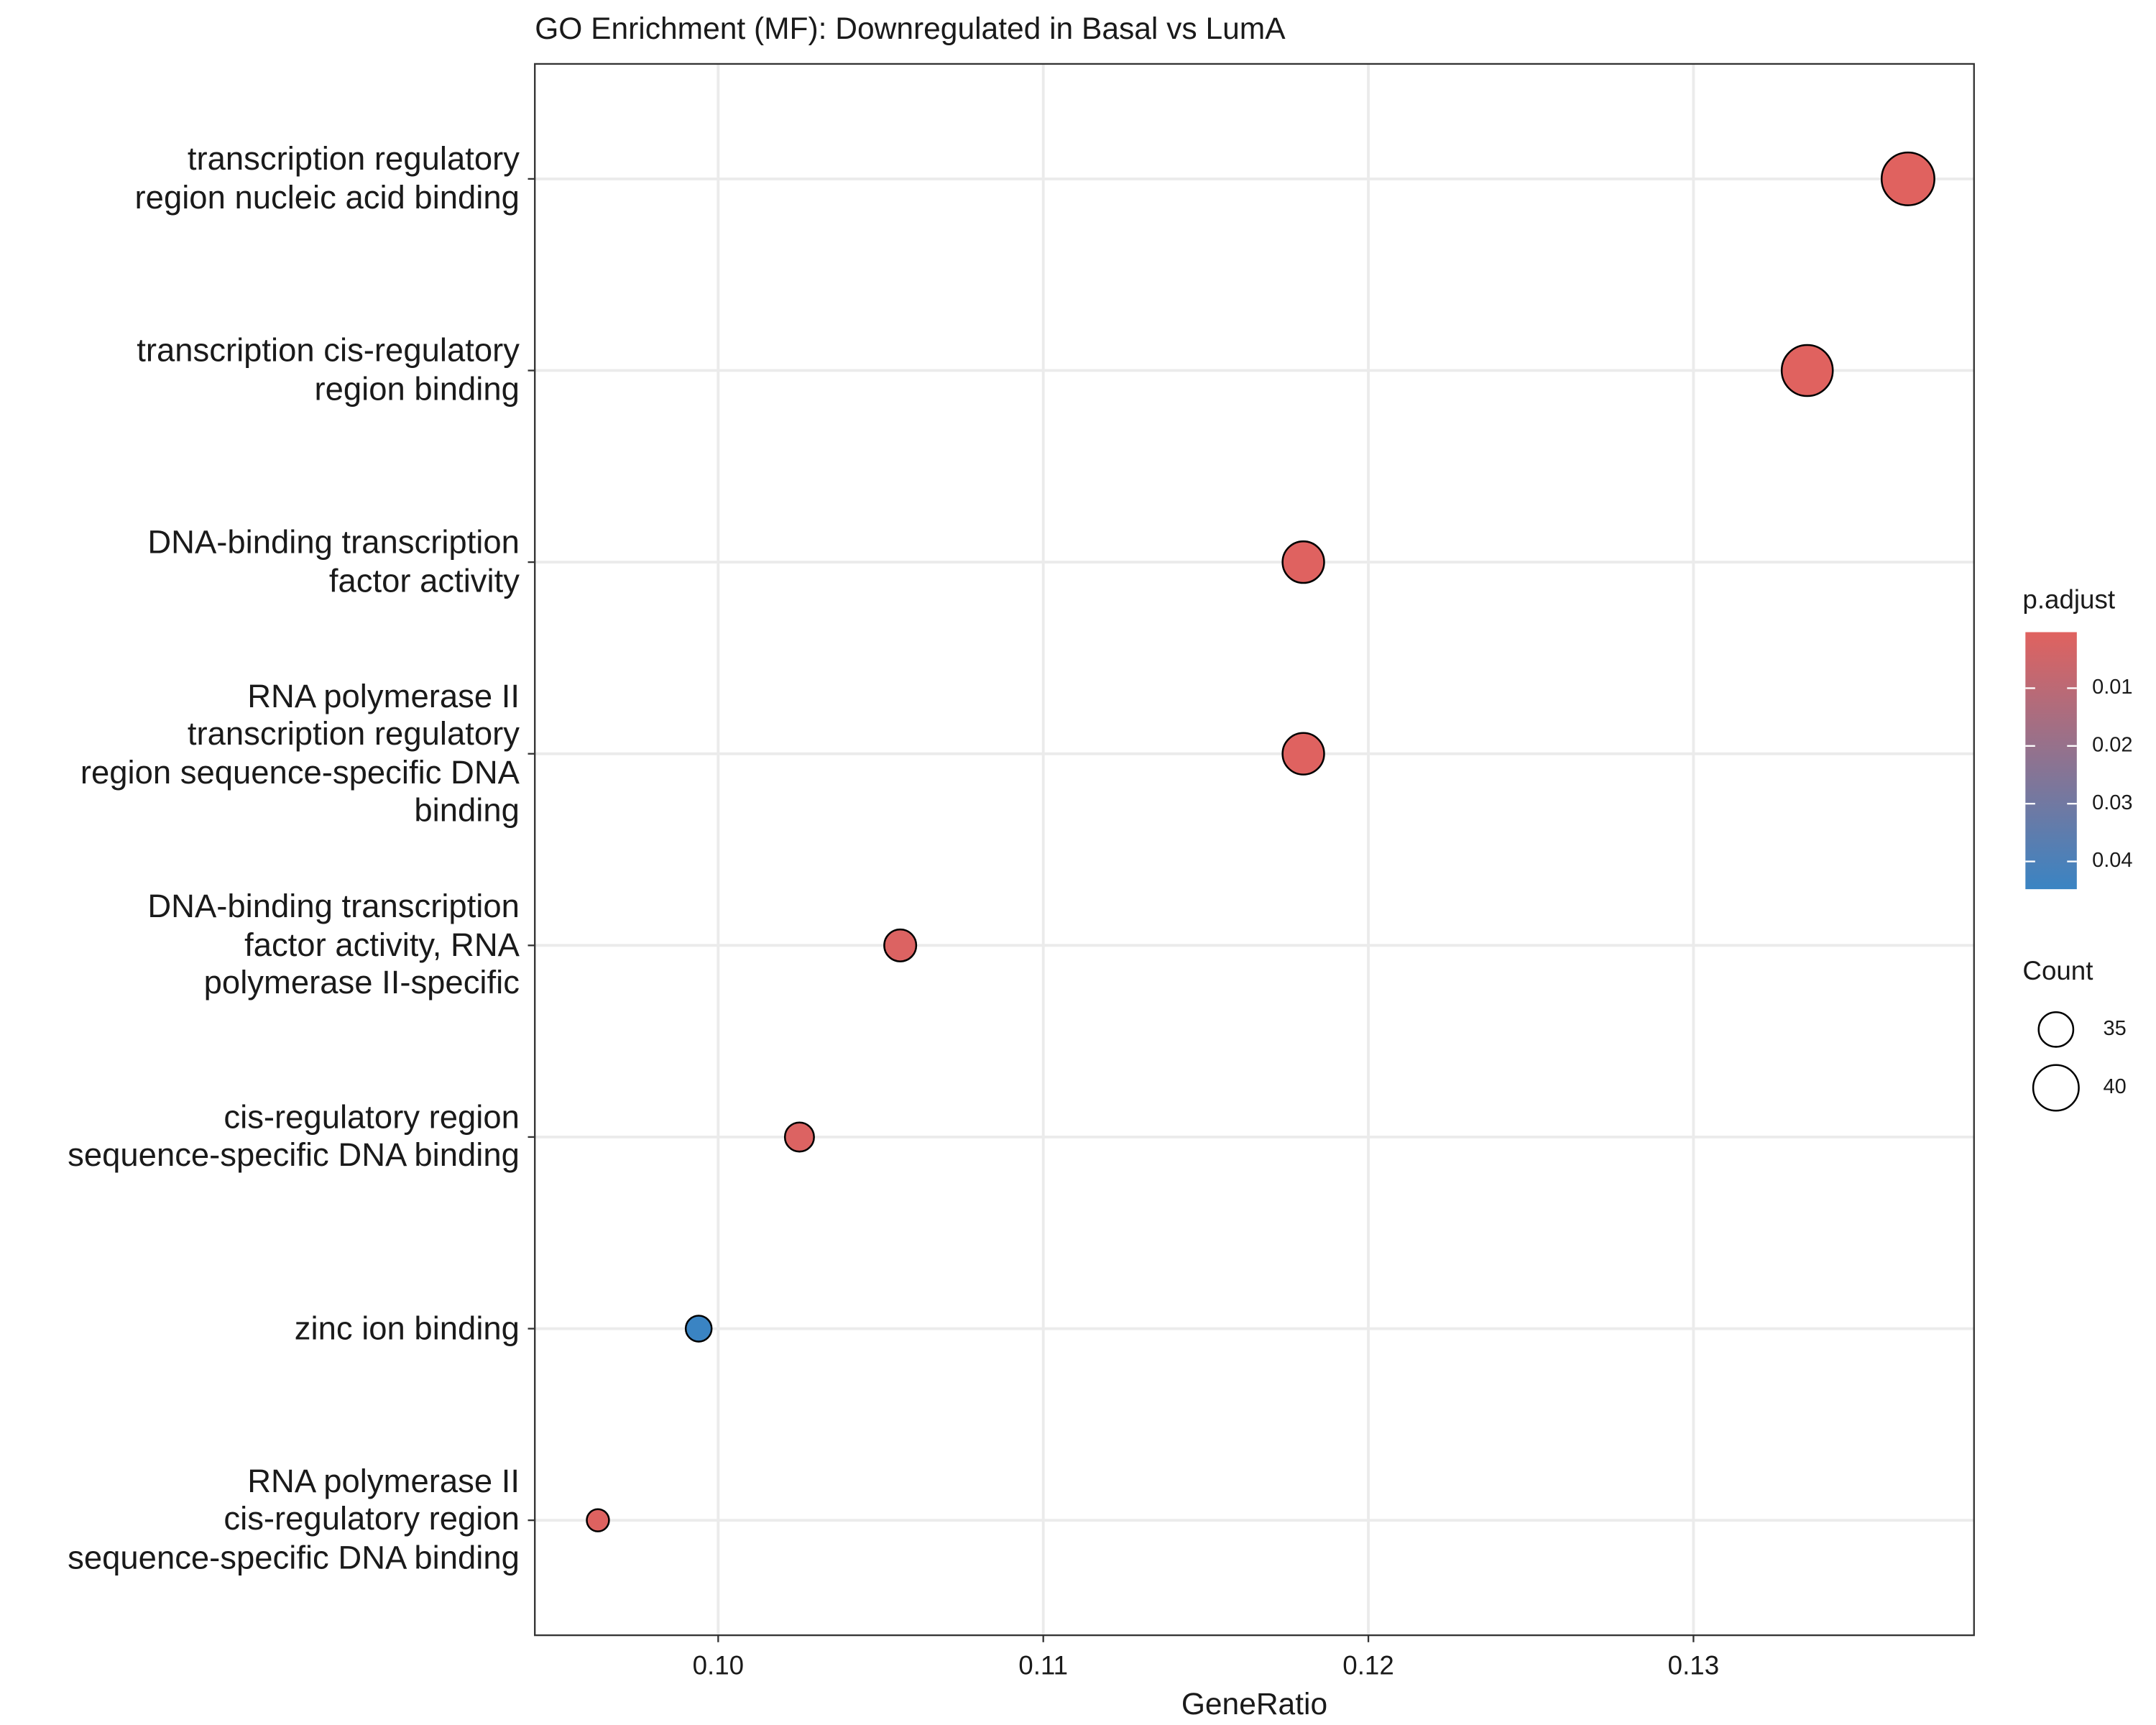  Describe the element at coordinates (2069, 600) in the screenshot. I see `color-legend-title: p.adjust` at that location.